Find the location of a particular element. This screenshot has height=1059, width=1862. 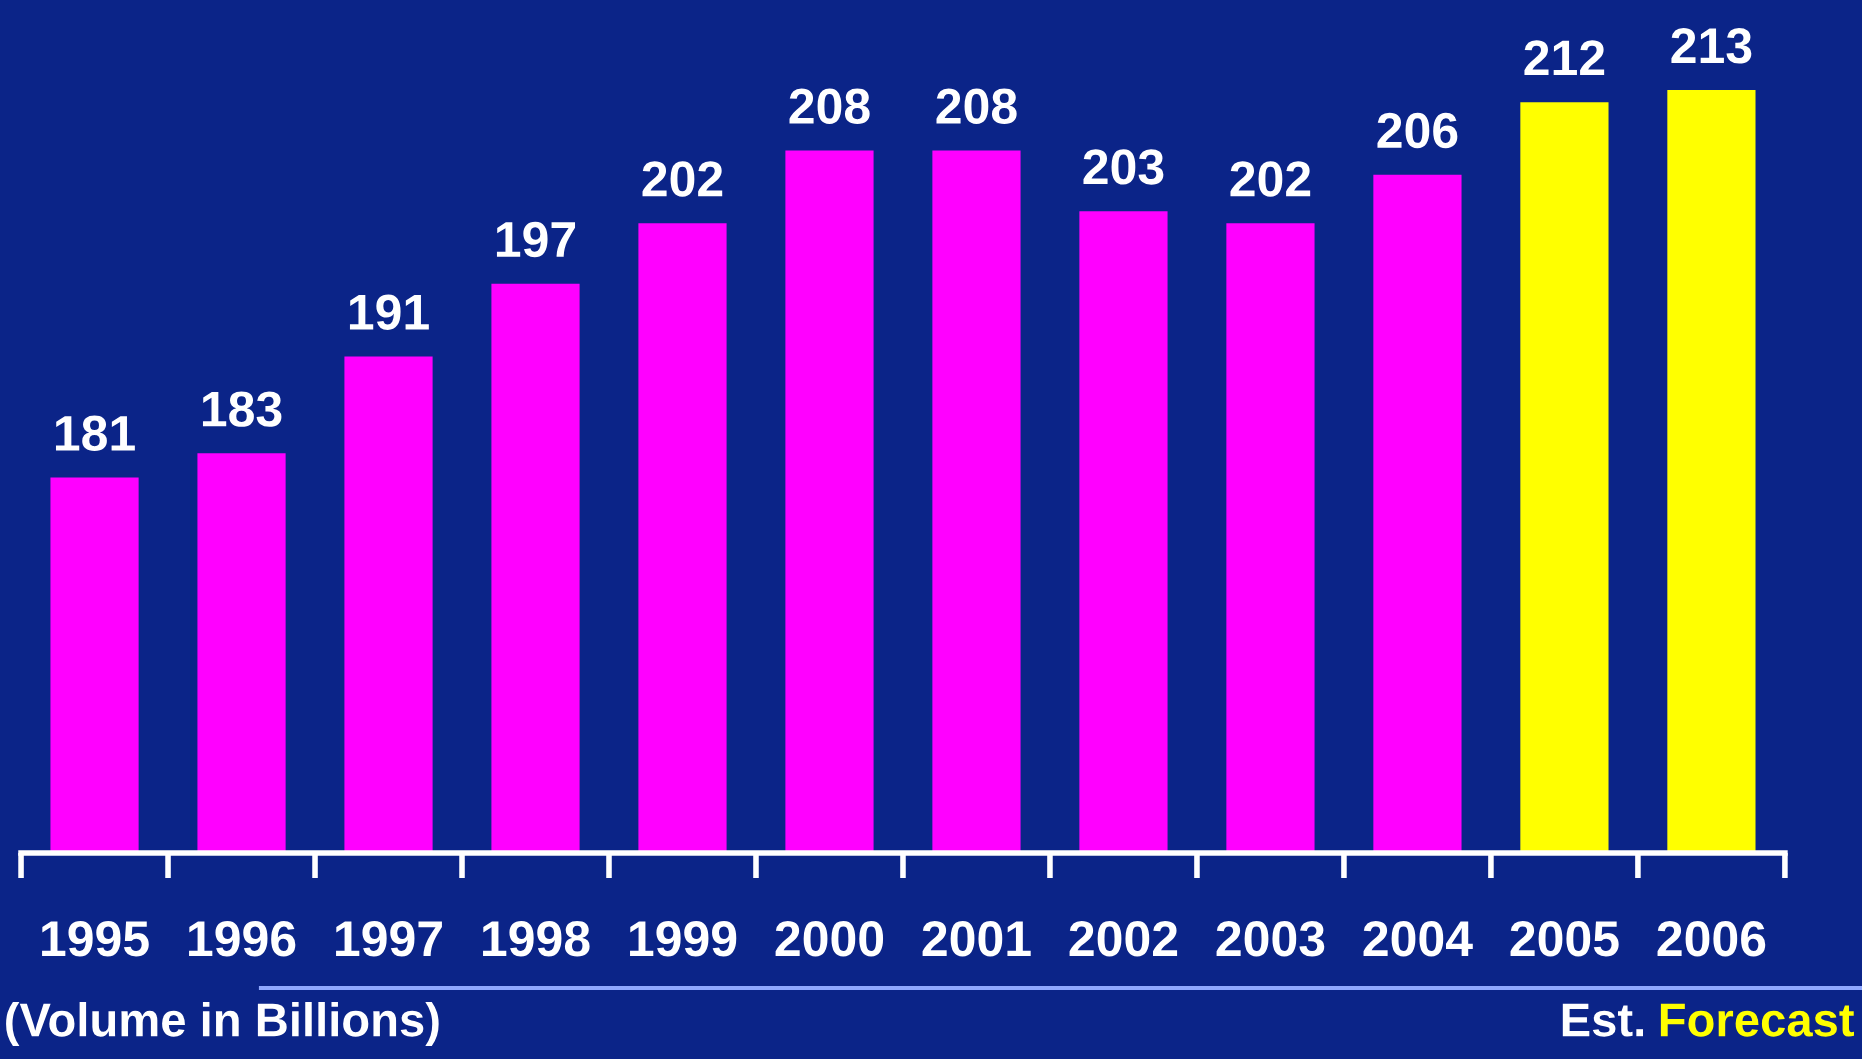

data-label: 181 is located at coordinates (95, 433).